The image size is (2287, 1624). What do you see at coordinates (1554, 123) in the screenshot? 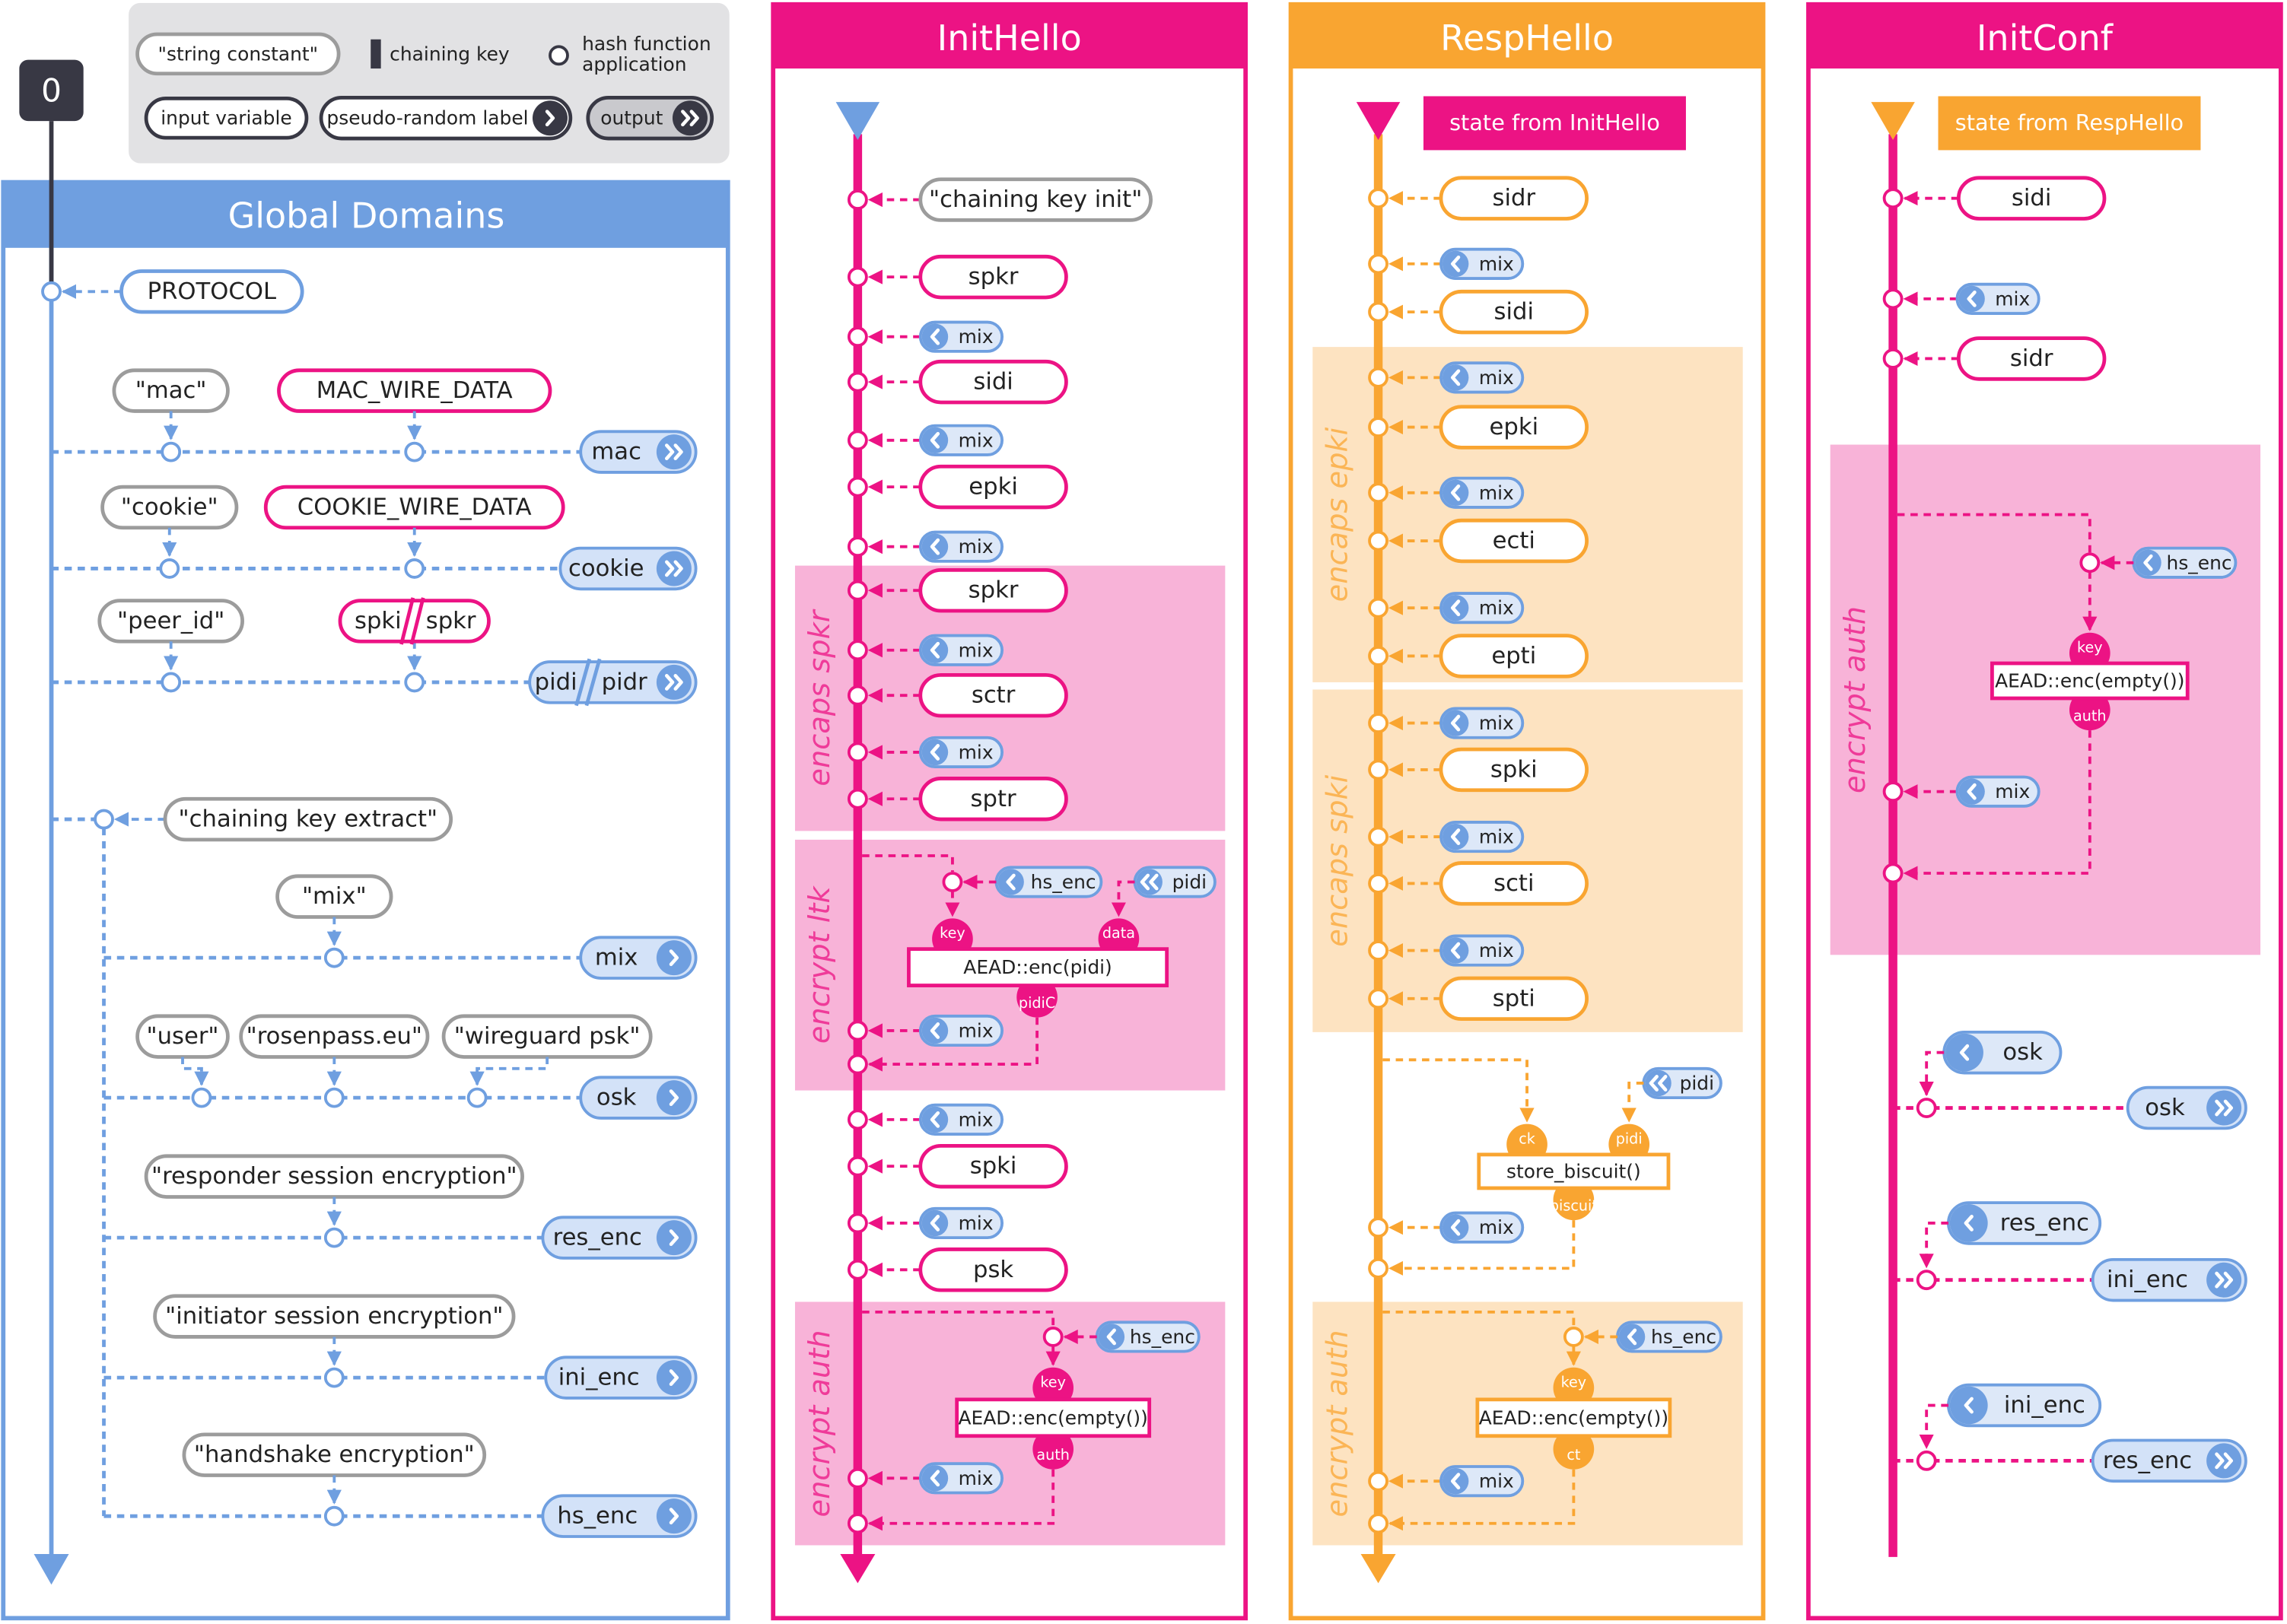
I see `state-box` at bounding box center [1554, 123].